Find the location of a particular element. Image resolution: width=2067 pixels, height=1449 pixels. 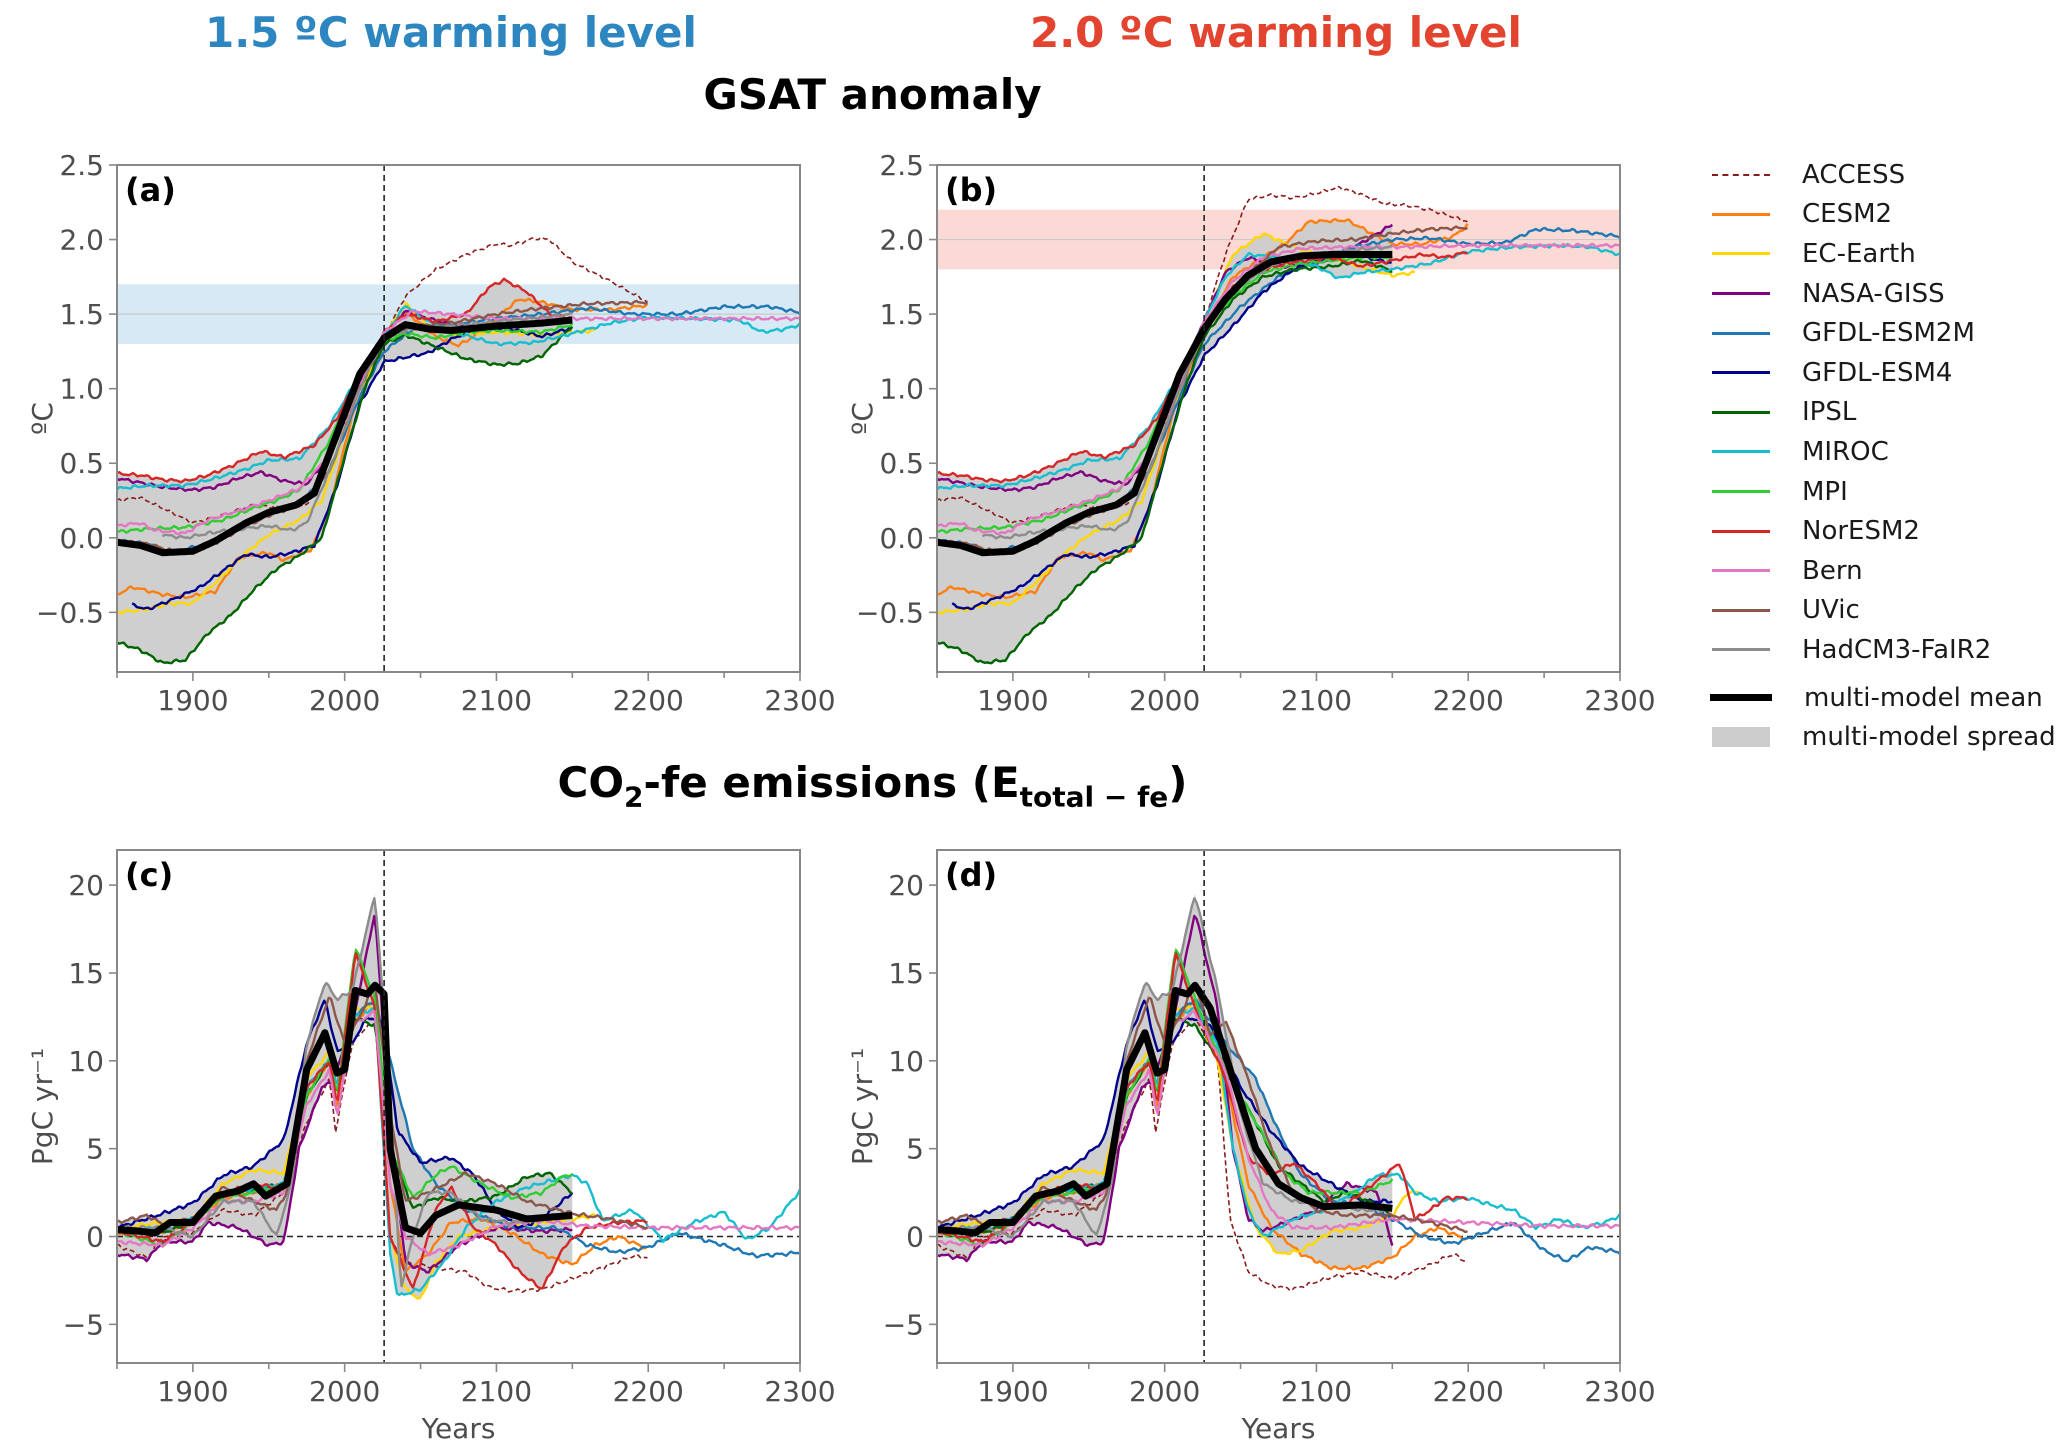

panel-label: (b) is located at coordinates (971, 190).